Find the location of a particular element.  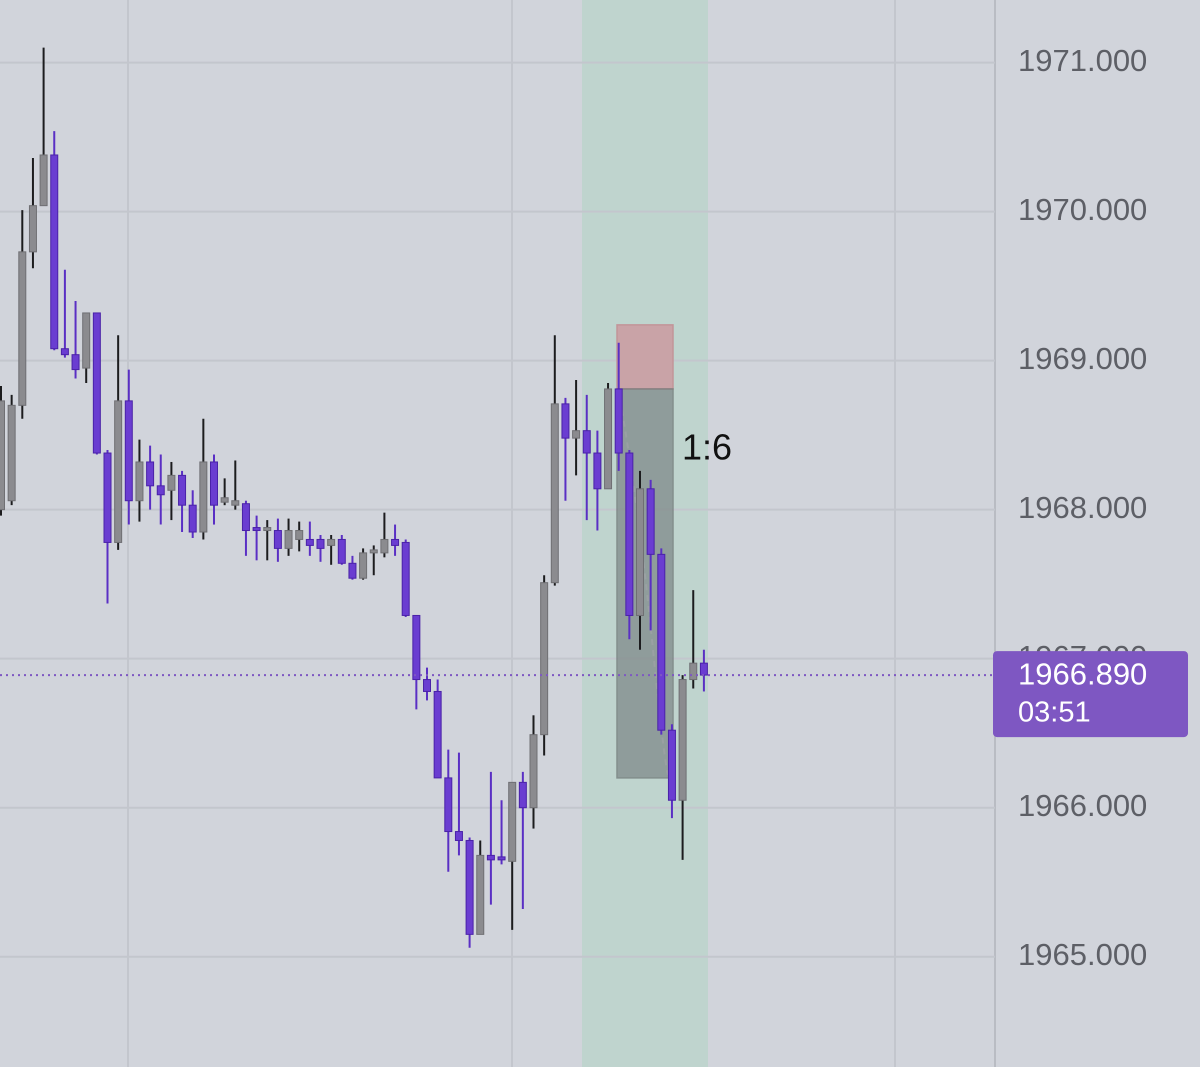

y-tick-label: 1969.000 is located at coordinates (1082, 358).